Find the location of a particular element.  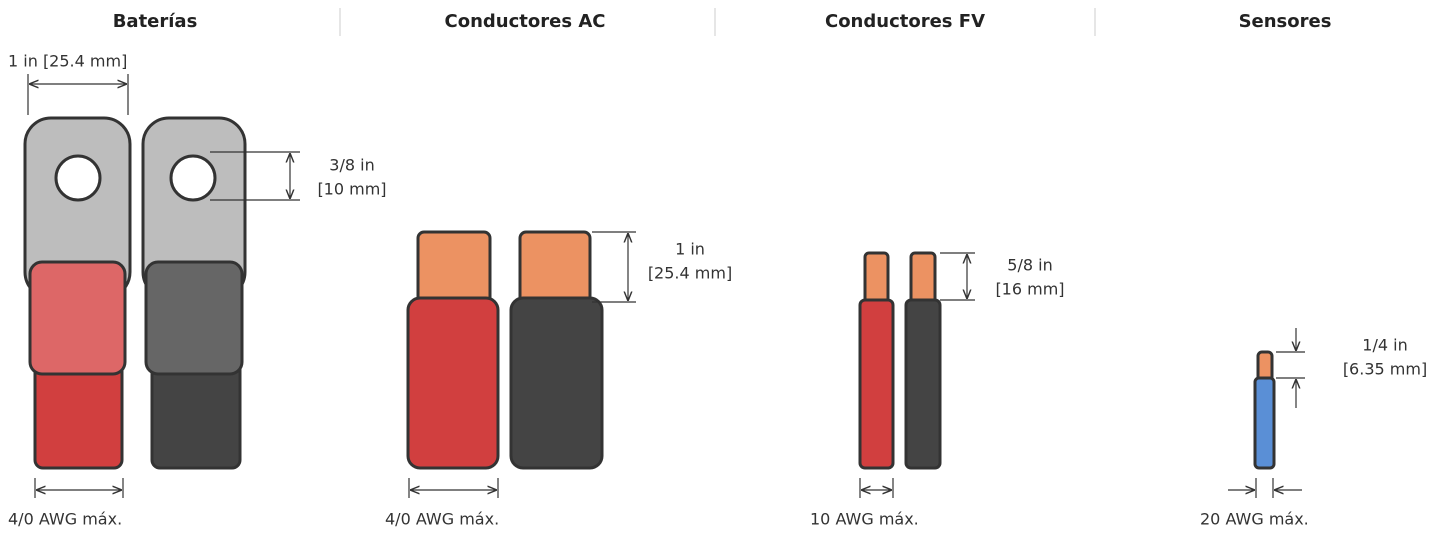

title: Baterías is located at coordinates (155, 21).